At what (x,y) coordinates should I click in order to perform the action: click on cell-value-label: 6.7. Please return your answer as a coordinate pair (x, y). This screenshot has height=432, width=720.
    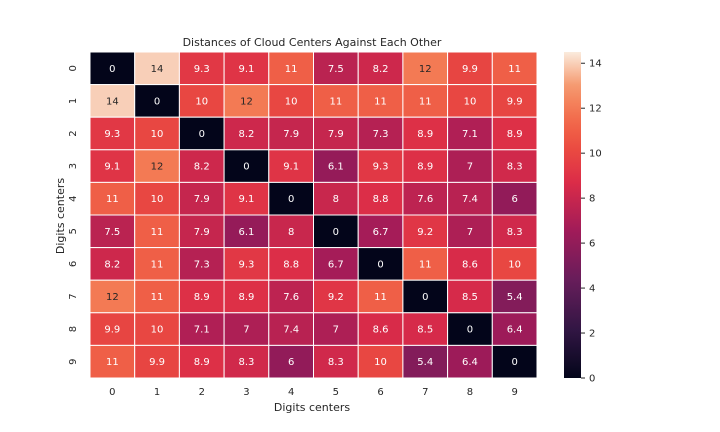
    Looking at the image, I should click on (336, 264).